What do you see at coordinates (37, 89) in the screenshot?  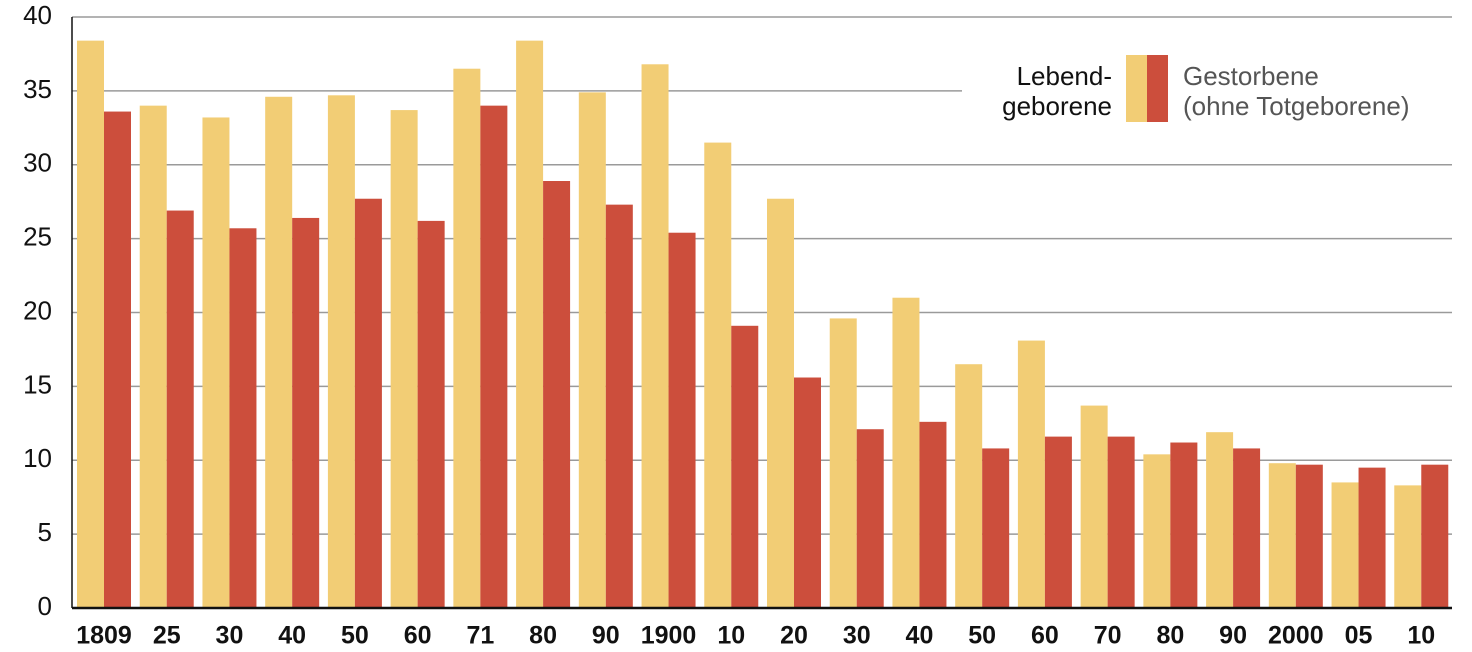 I see `y-tick-label: 35` at bounding box center [37, 89].